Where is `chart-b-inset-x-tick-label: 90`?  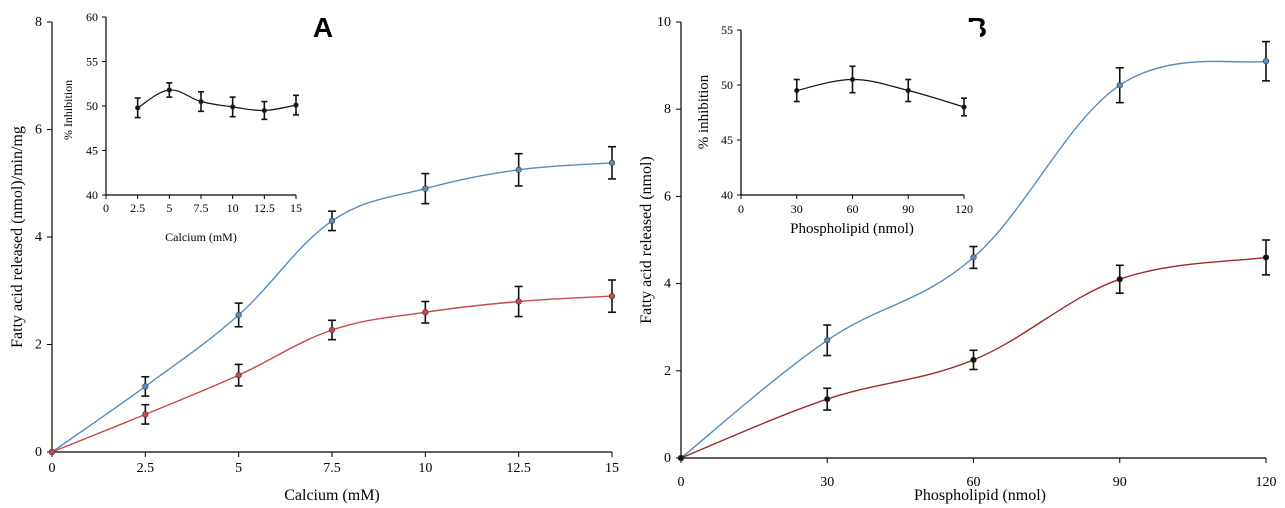 chart-b-inset-x-tick-label: 90 is located at coordinates (908, 209).